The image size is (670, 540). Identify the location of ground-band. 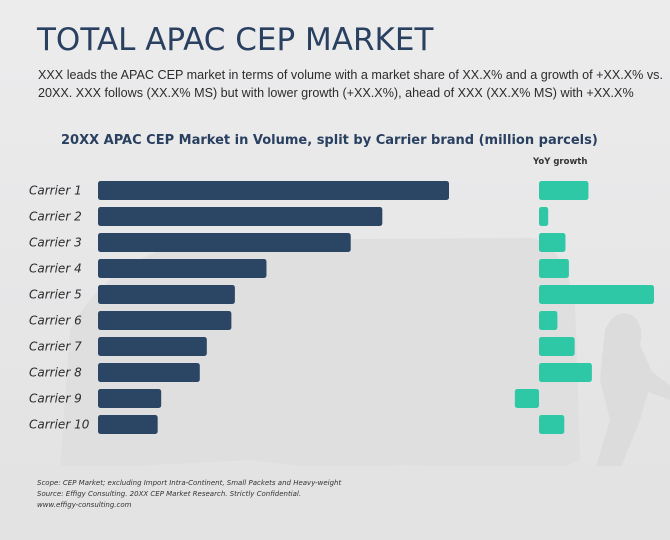
(335, 503).